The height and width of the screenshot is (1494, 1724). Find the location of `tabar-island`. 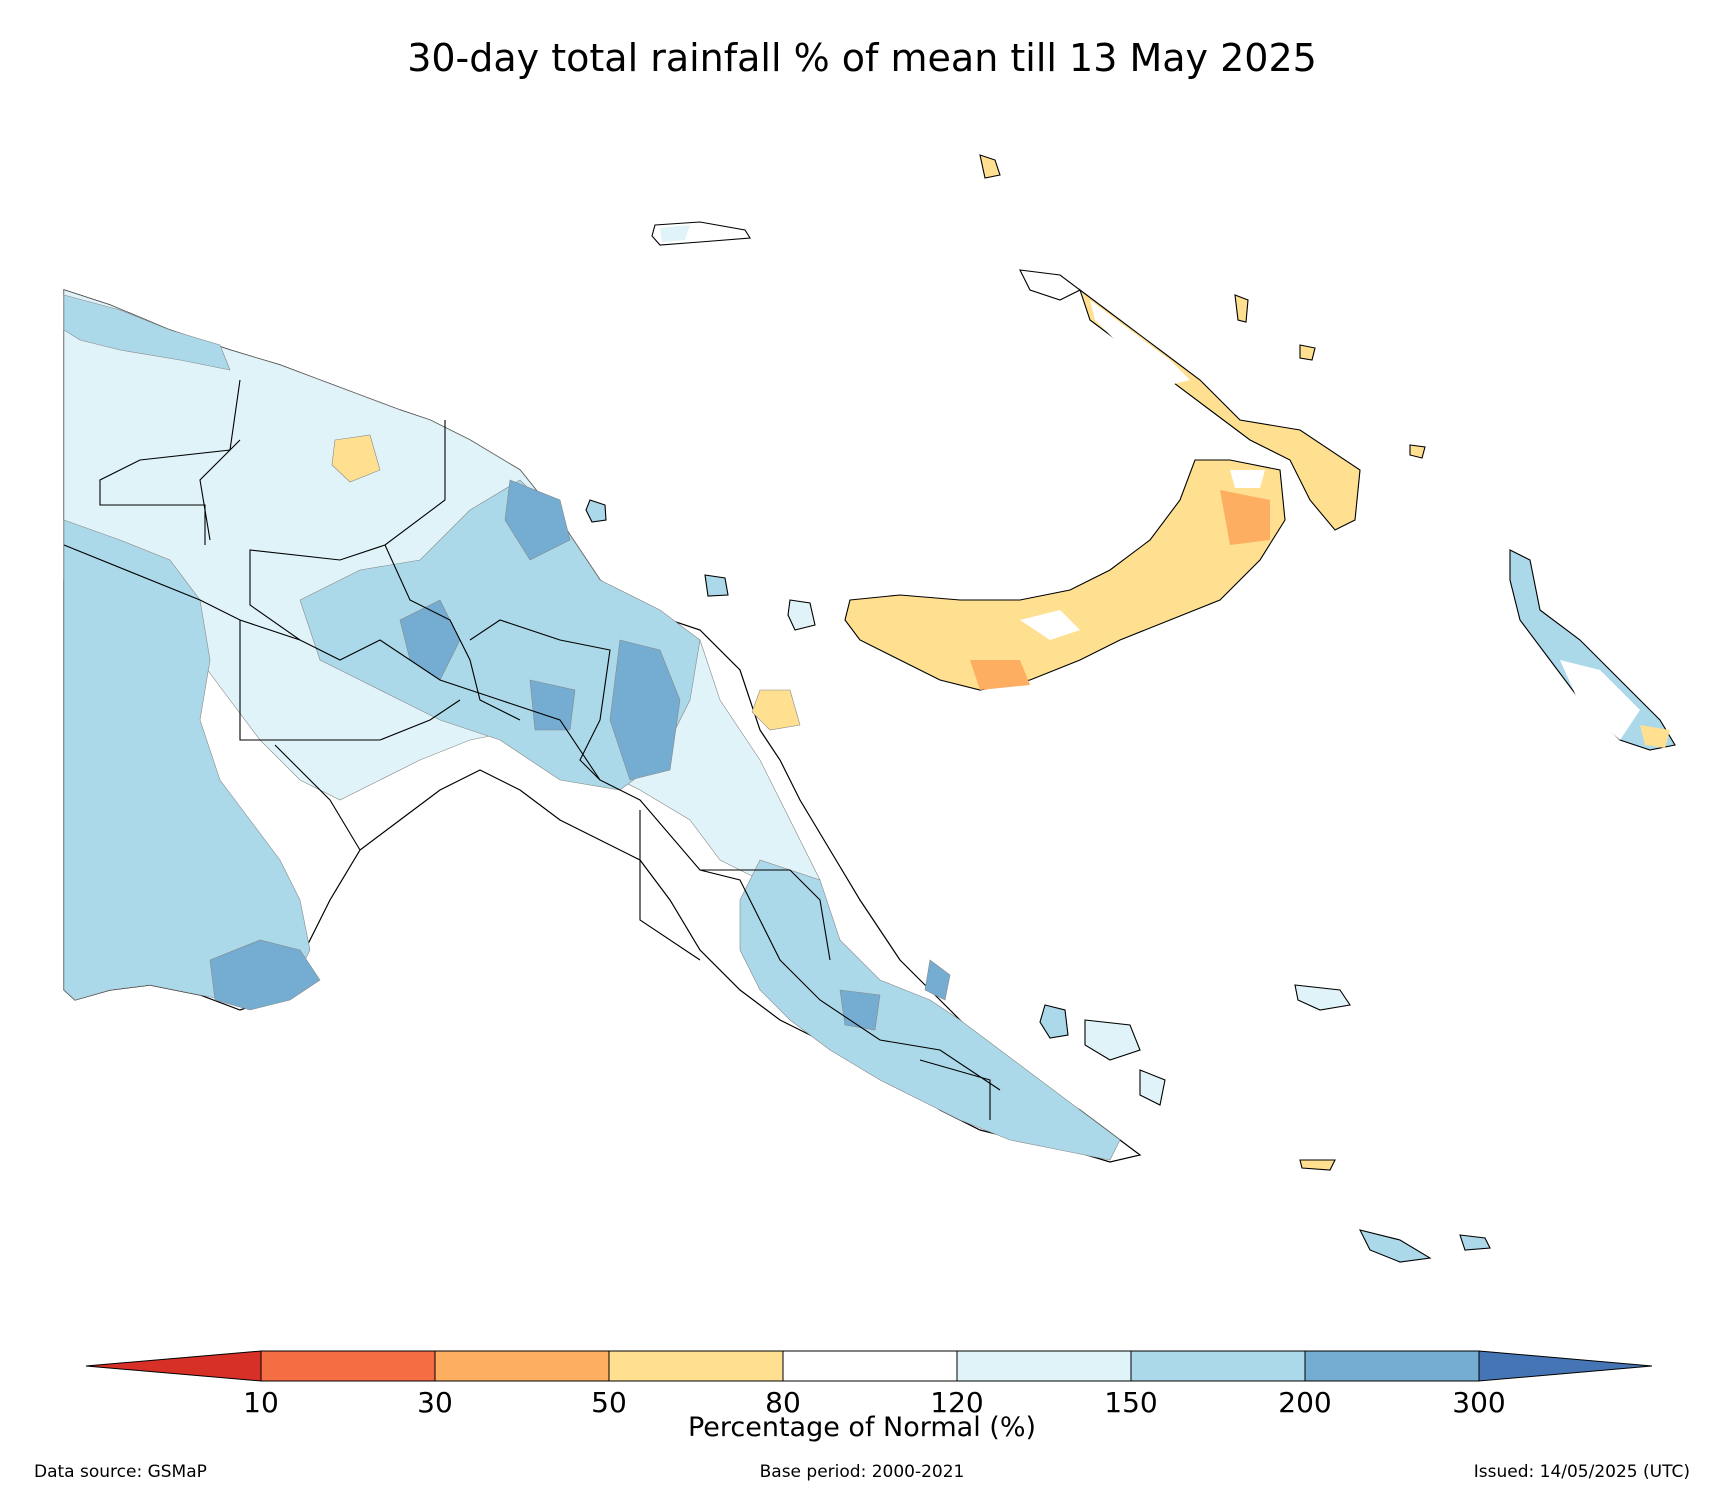

tabar-island is located at coordinates (1241, 308).